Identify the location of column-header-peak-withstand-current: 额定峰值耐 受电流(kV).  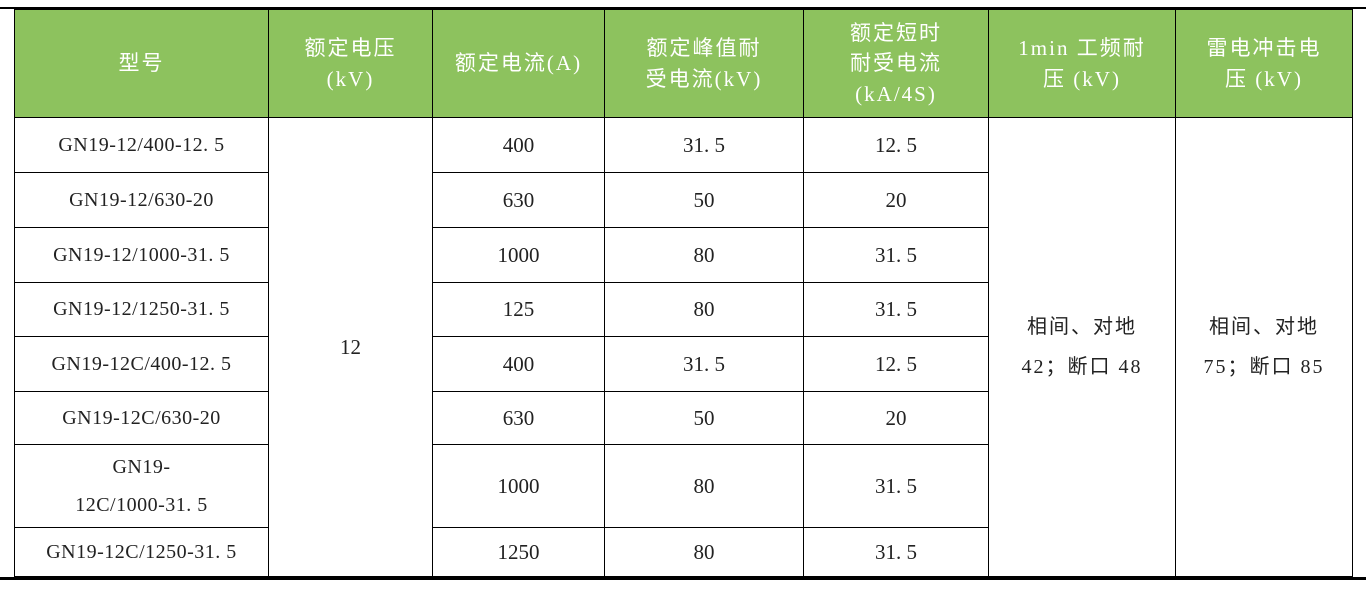
(704, 63).